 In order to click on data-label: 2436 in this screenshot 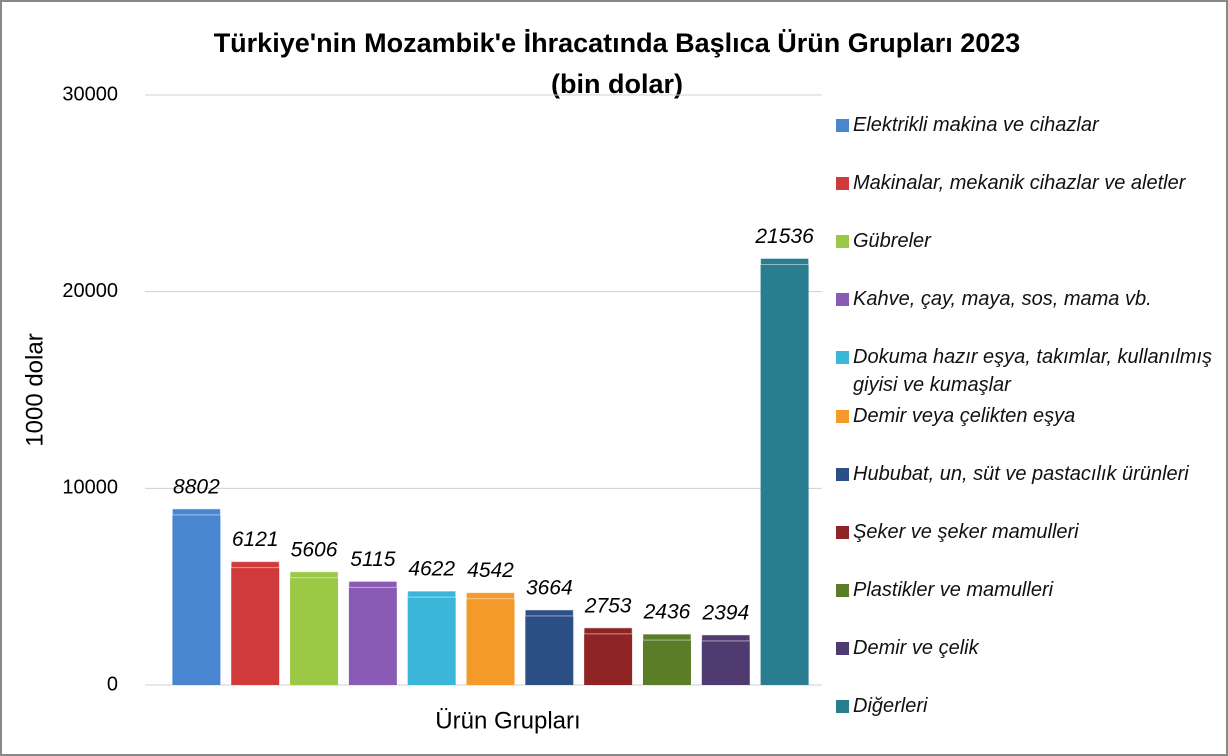, I will do `click(667, 612)`.